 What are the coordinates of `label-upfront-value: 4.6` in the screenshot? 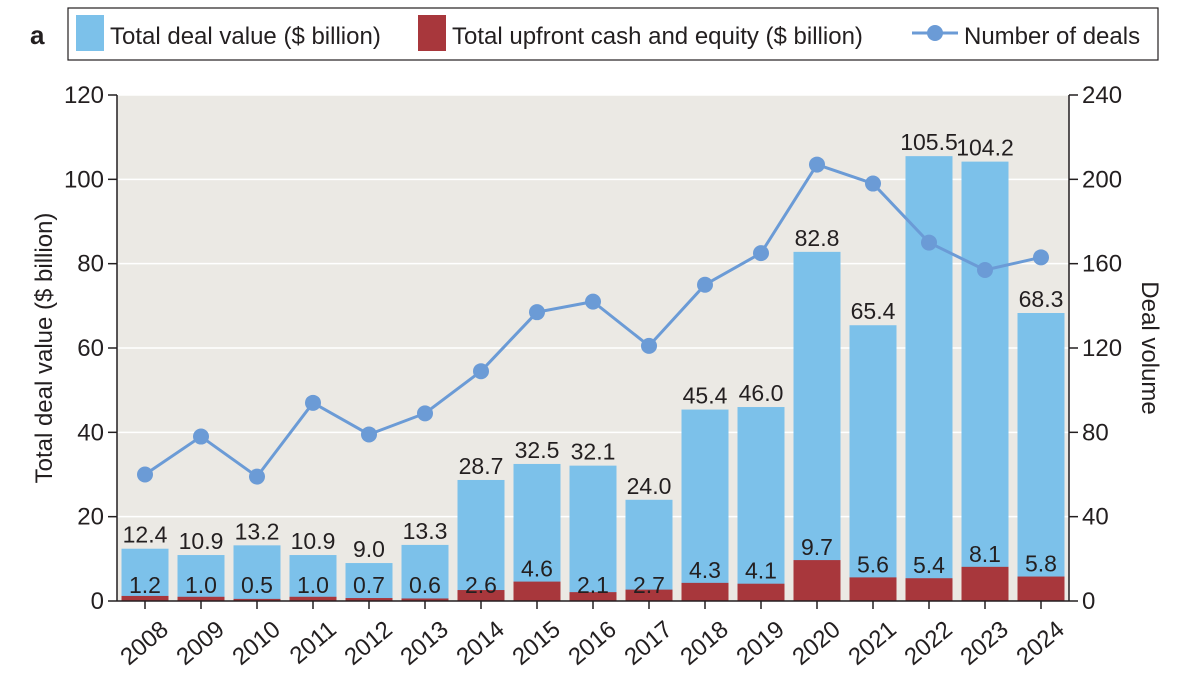 It's located at (537, 569).